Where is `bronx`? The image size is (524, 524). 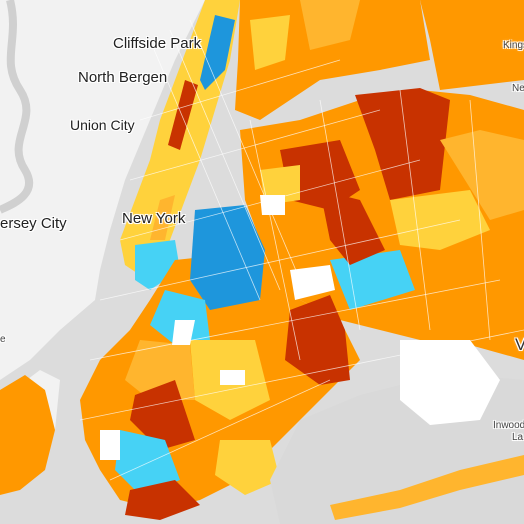
bronx is located at coordinates (379, 60).